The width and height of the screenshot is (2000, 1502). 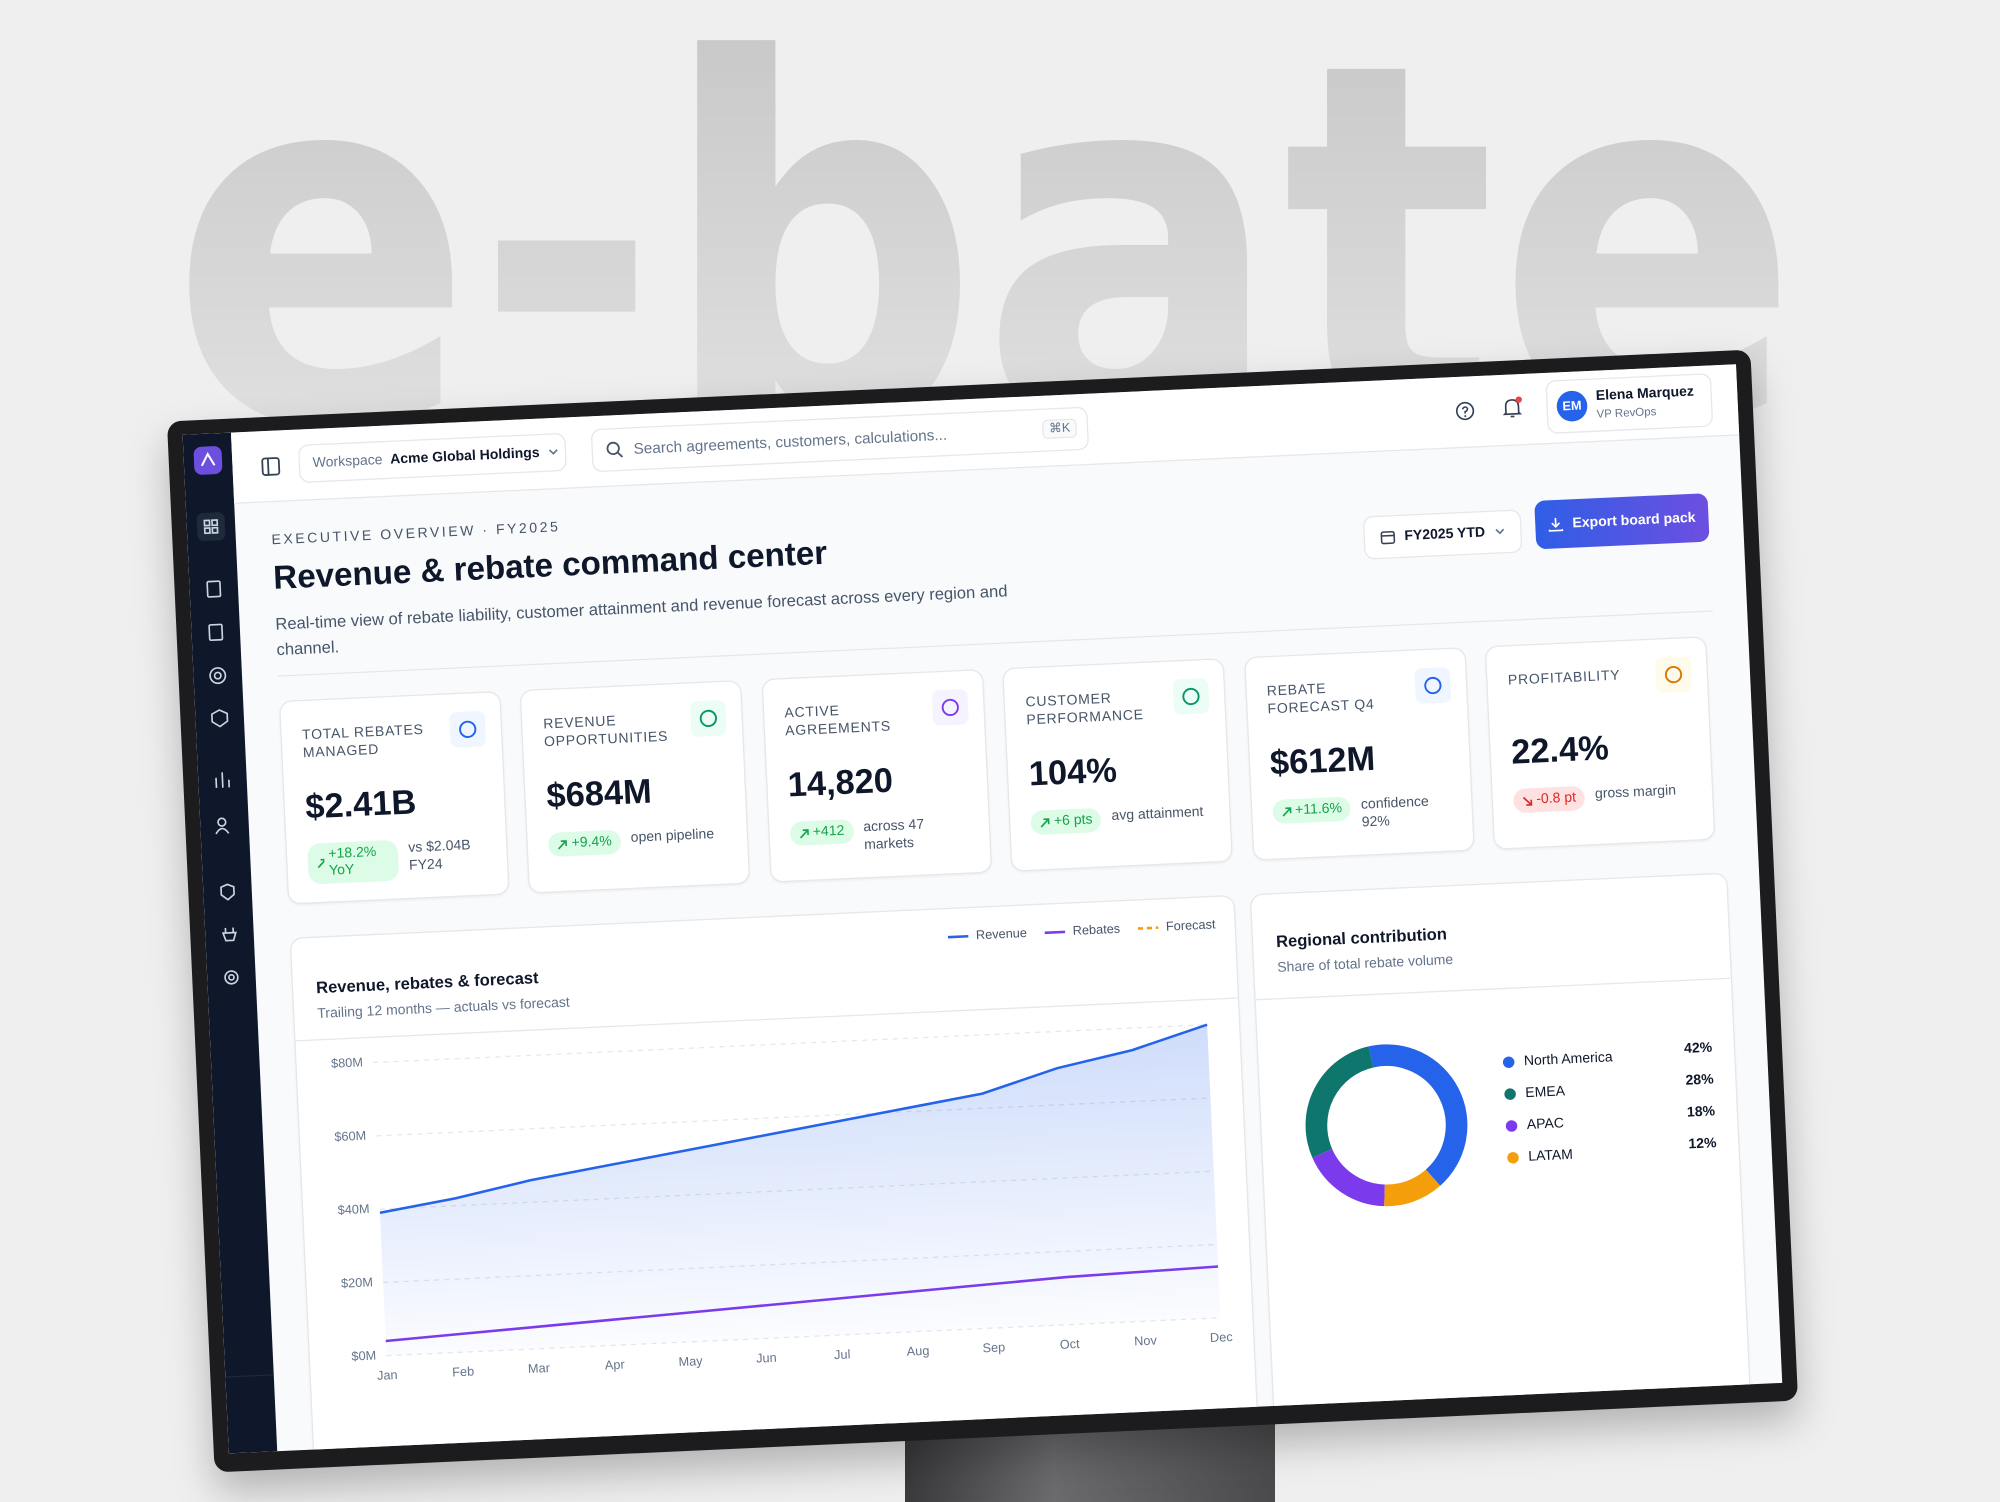 I want to click on app-logo, so click(x=208, y=460).